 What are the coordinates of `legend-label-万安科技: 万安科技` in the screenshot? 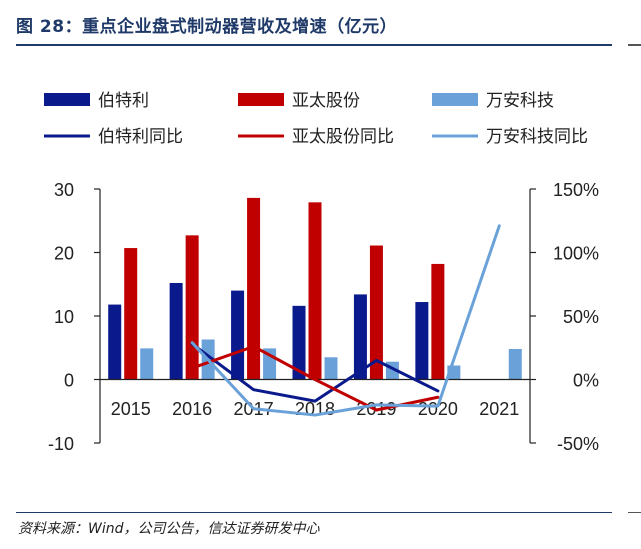 It's located at (520, 101).